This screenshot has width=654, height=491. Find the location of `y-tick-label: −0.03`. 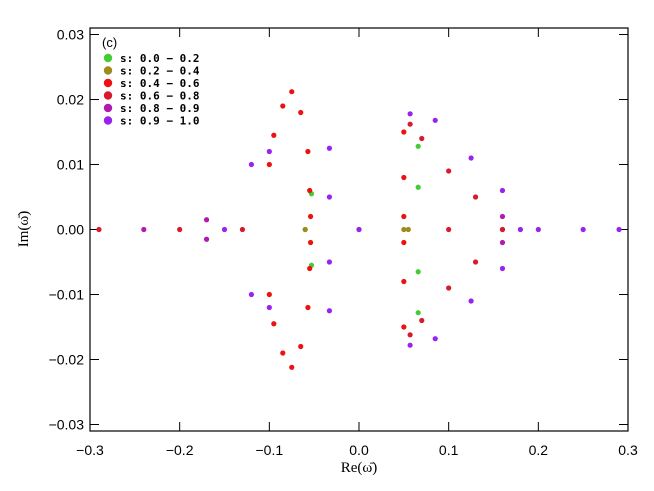

y-tick-label: −0.03 is located at coordinates (67, 425).